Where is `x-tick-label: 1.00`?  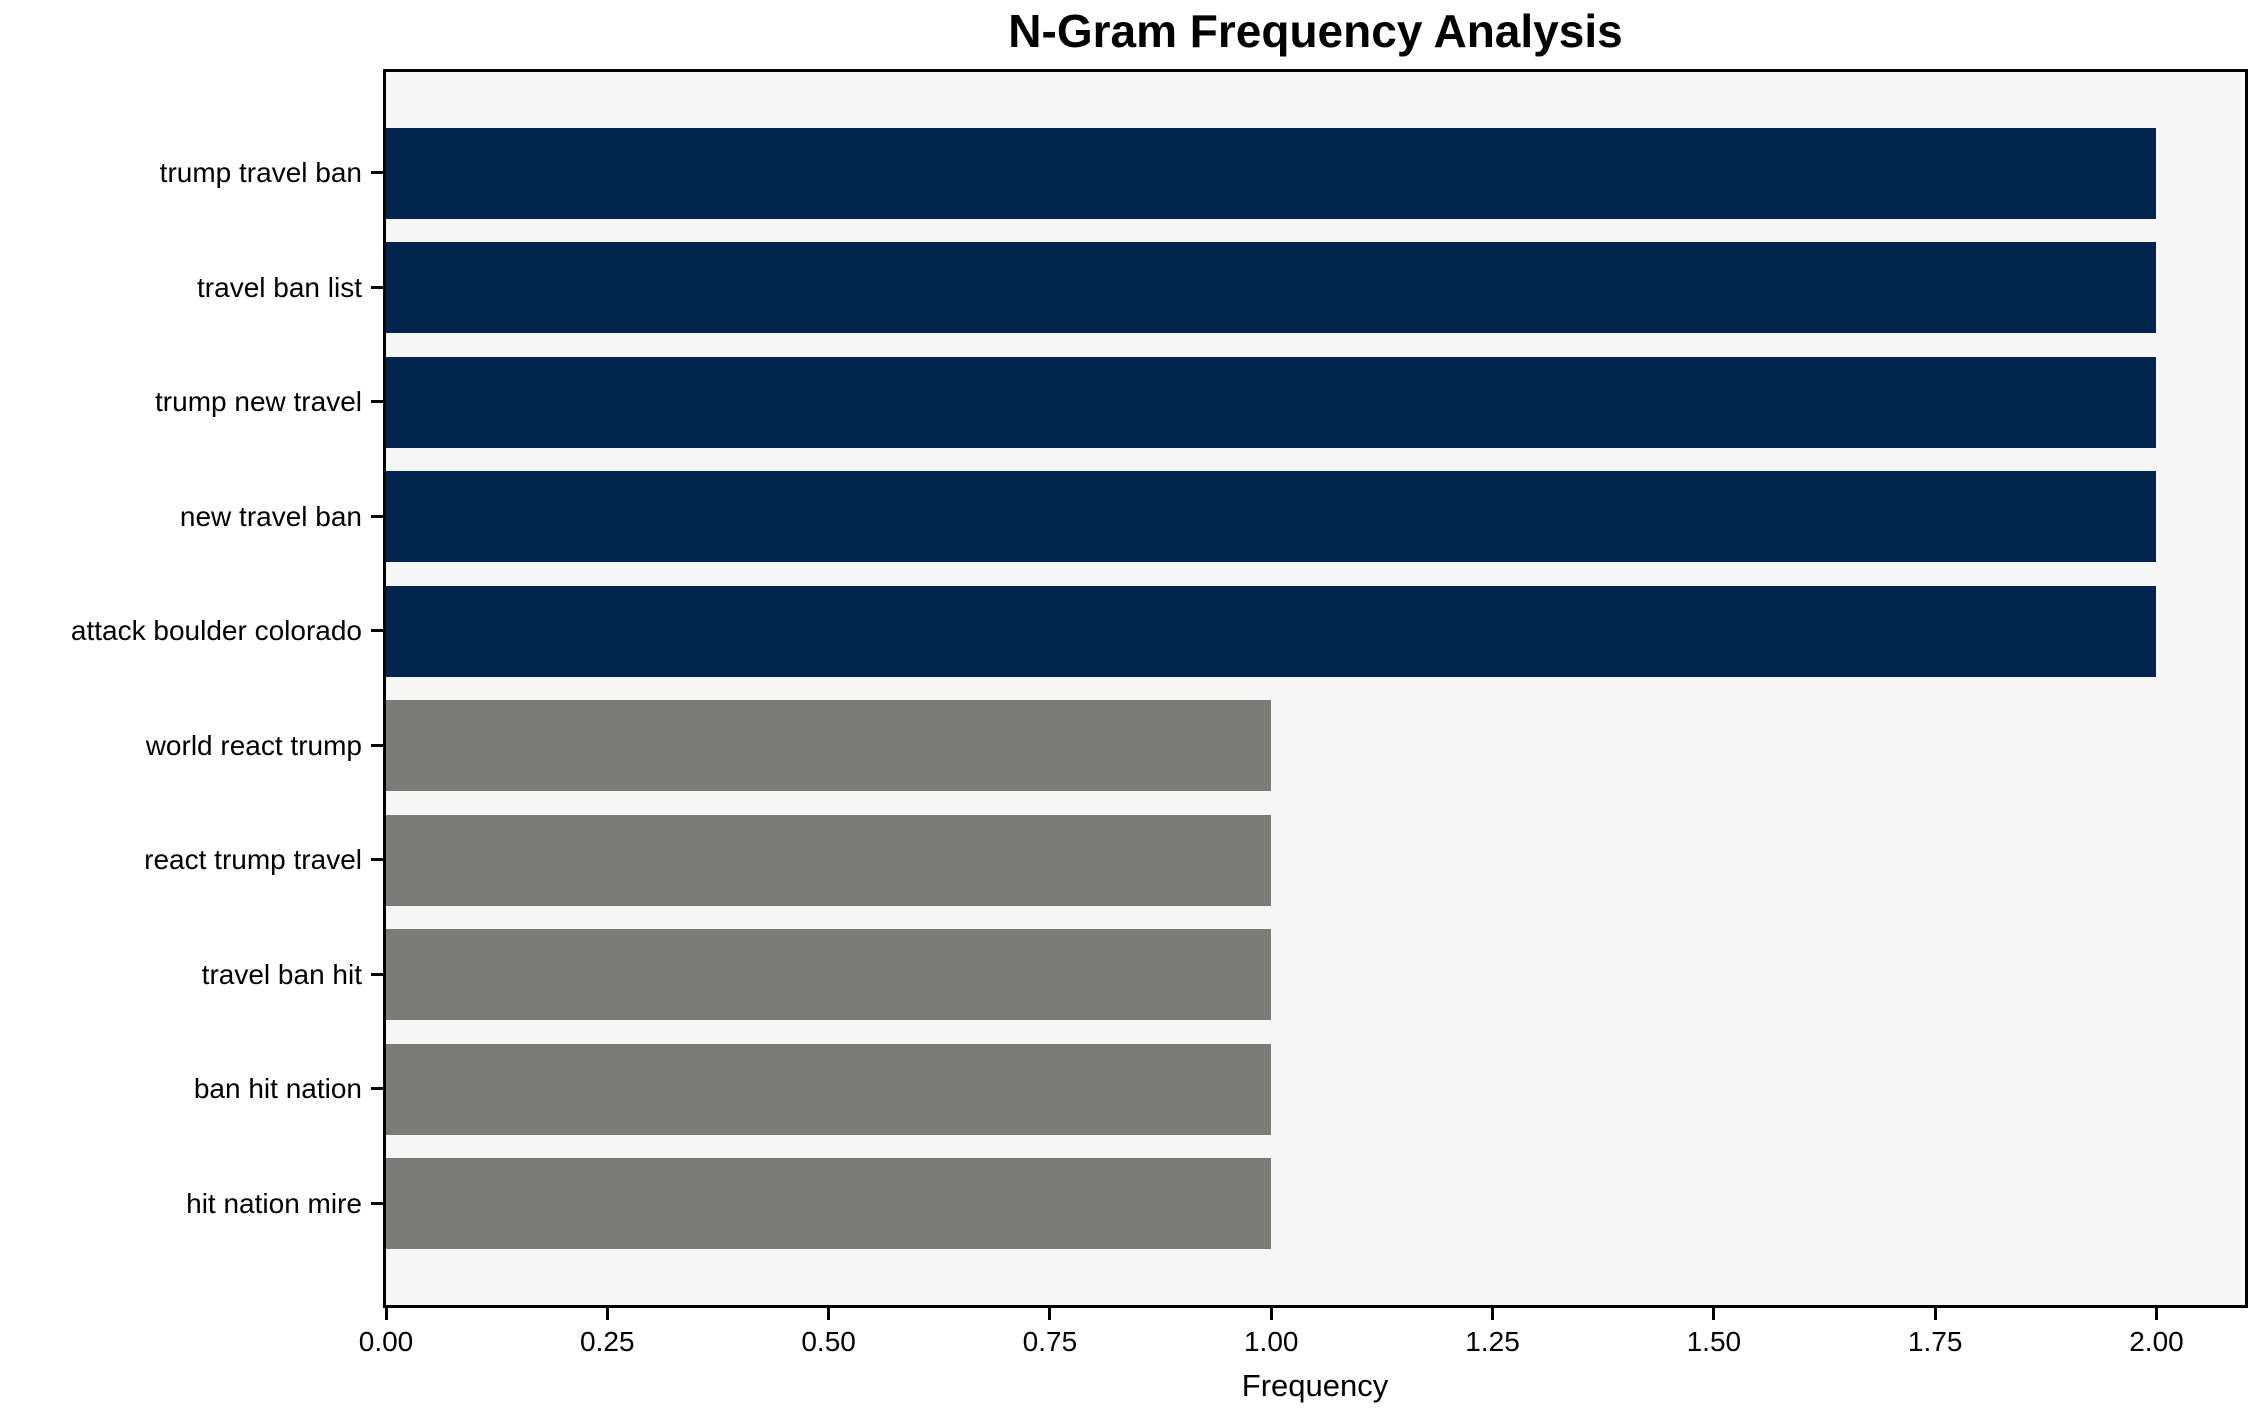 x-tick-label: 1.00 is located at coordinates (1271, 1341).